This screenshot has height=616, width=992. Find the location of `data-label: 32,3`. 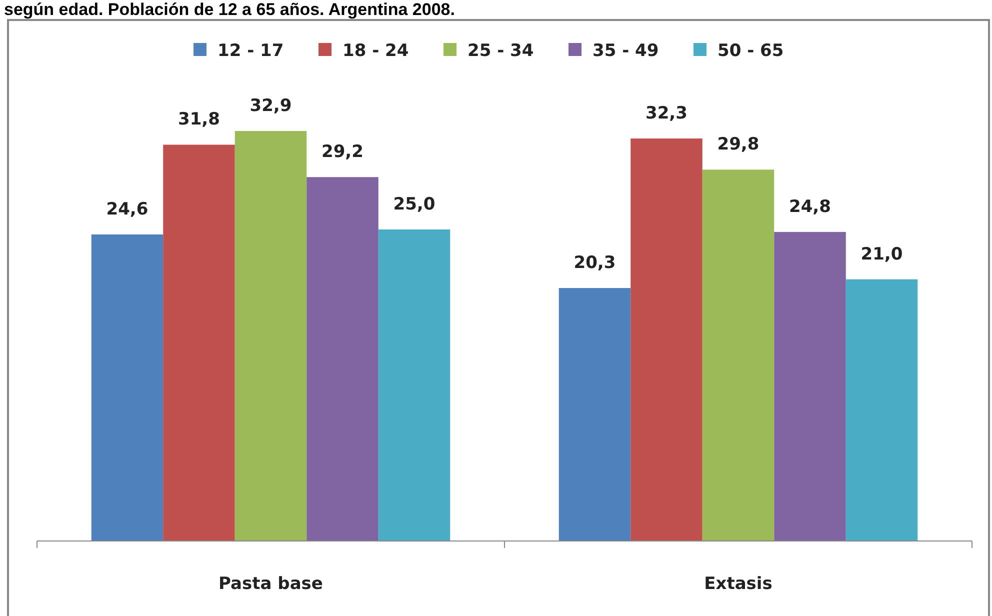

data-label: 32,3 is located at coordinates (667, 113).